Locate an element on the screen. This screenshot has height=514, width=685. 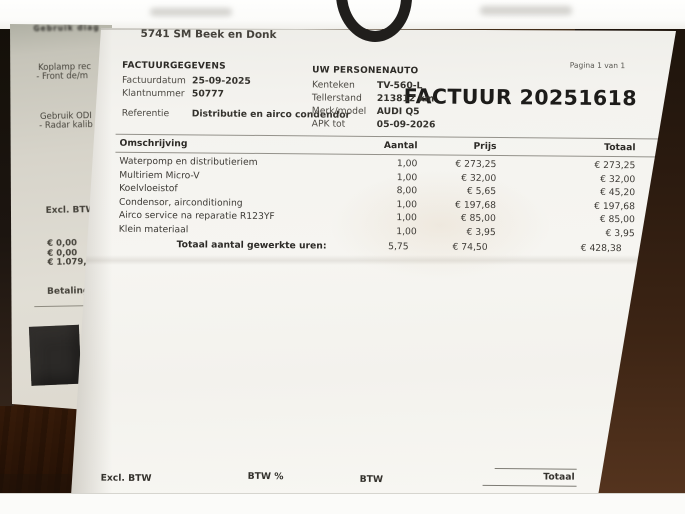
row-totaal: € 45,20 is located at coordinates (617, 192).